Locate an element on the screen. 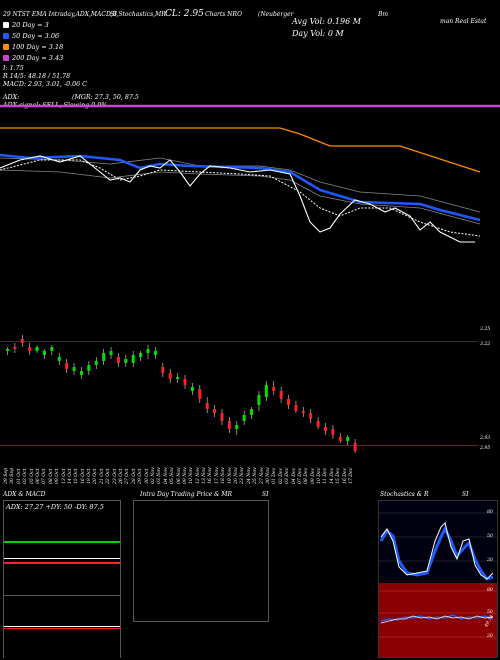 This screenshot has width=500, height=660. sma50-line is located at coordinates (240, 187).